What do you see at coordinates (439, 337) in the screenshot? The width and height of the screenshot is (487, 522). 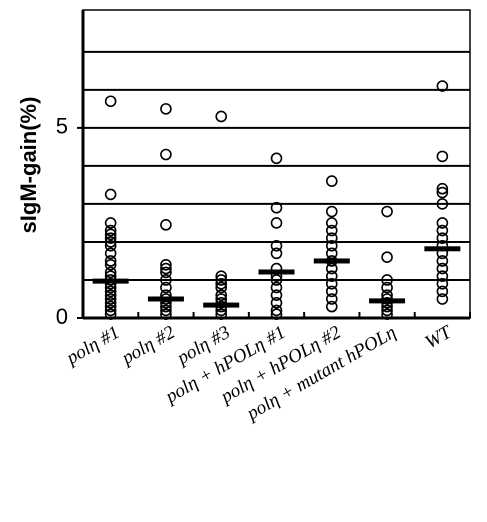 I see `x-tick-label: WT` at bounding box center [439, 337].